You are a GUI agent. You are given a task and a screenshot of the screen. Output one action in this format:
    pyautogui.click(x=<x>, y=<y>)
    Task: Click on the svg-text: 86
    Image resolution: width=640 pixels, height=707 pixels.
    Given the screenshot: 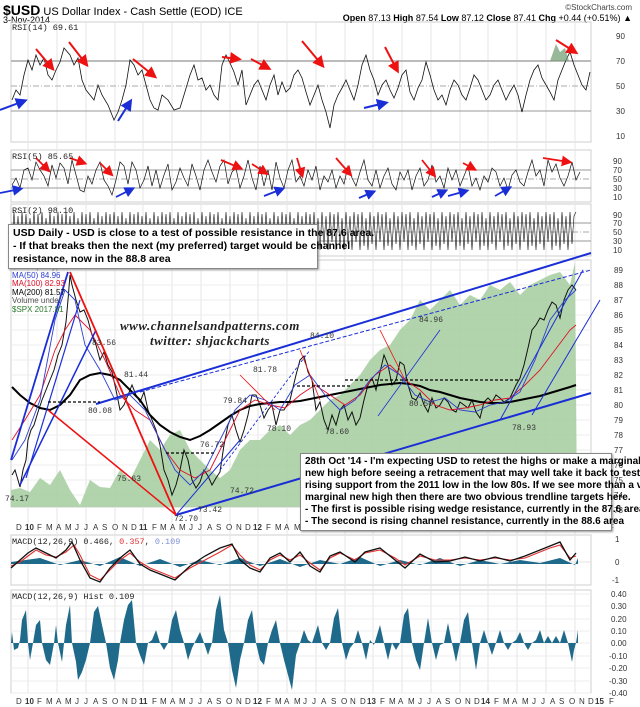 What is the action you would take?
    pyautogui.click(x=618, y=315)
    